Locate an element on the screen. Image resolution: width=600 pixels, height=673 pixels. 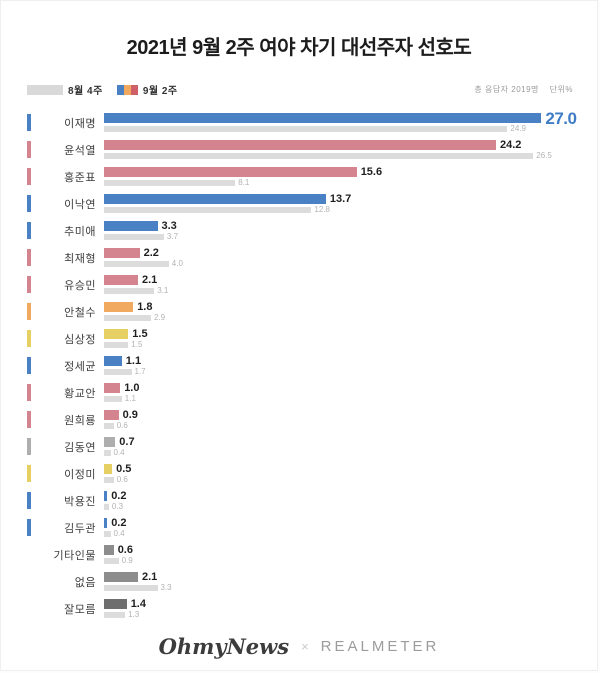
current-week-value: 2.1 is located at coordinates (150, 576).